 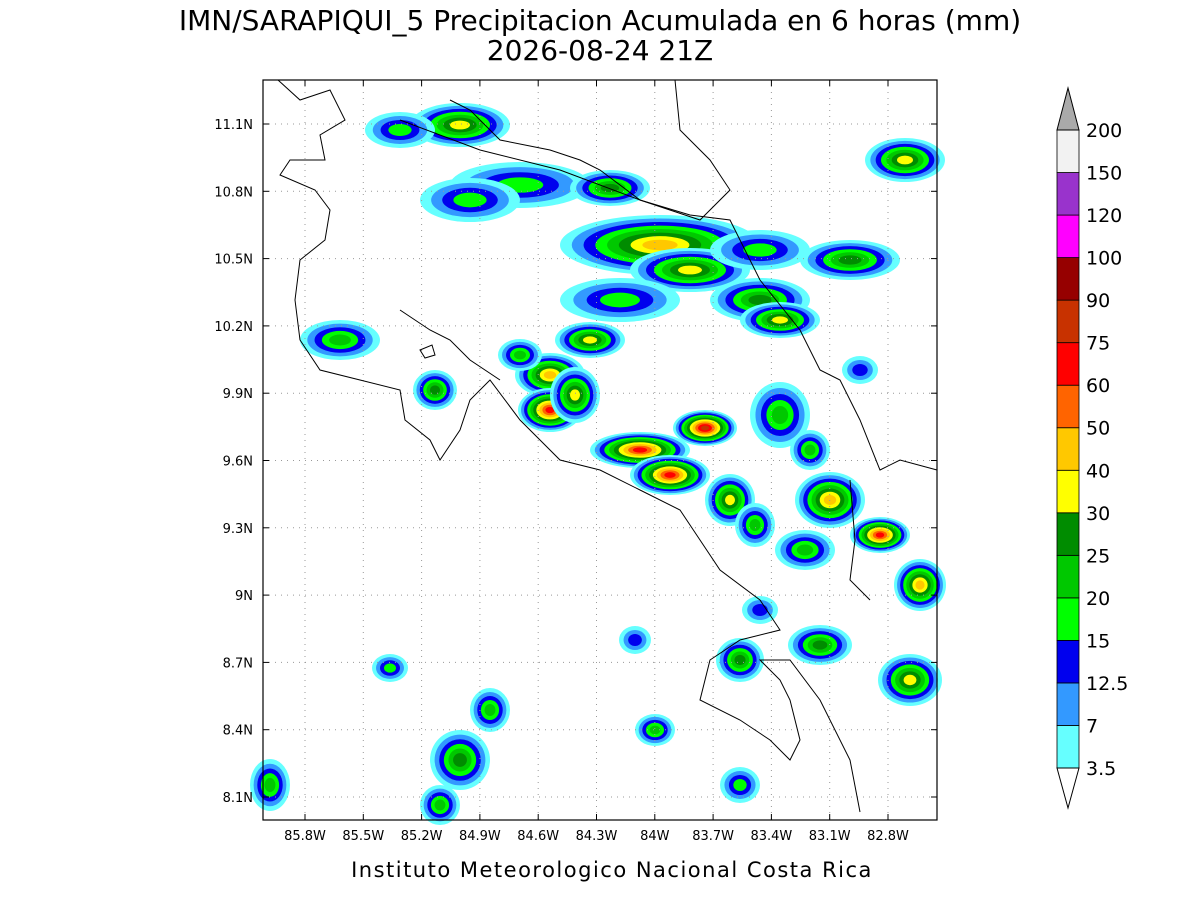 I want to click on lat-tick-label: 10.2N, so click(x=233, y=327).